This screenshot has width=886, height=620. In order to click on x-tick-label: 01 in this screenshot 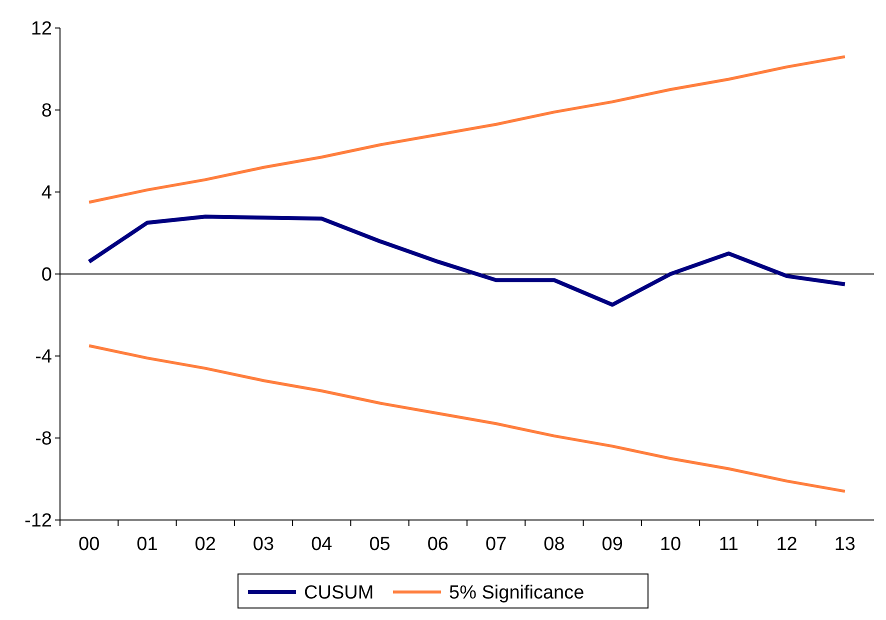, I will do `click(147, 544)`.